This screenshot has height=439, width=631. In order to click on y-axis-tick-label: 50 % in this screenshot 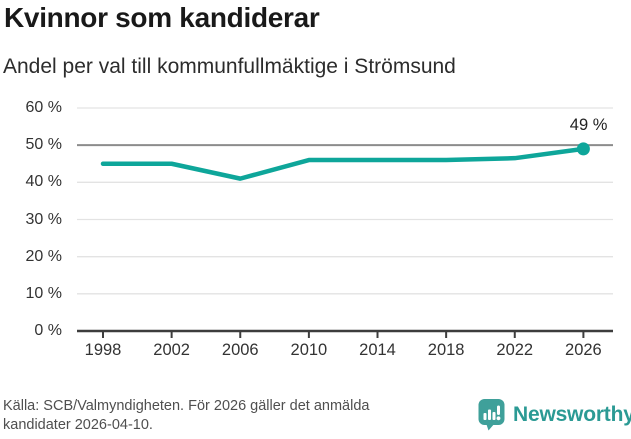, I will do `click(43, 145)`.